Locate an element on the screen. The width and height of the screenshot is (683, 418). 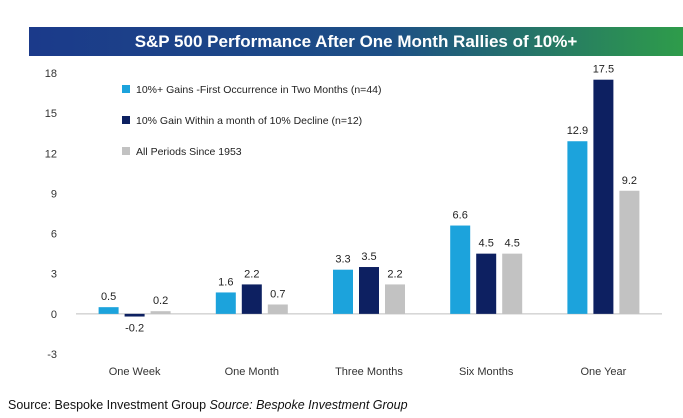
data-label: 3.3 is located at coordinates (342, 260).